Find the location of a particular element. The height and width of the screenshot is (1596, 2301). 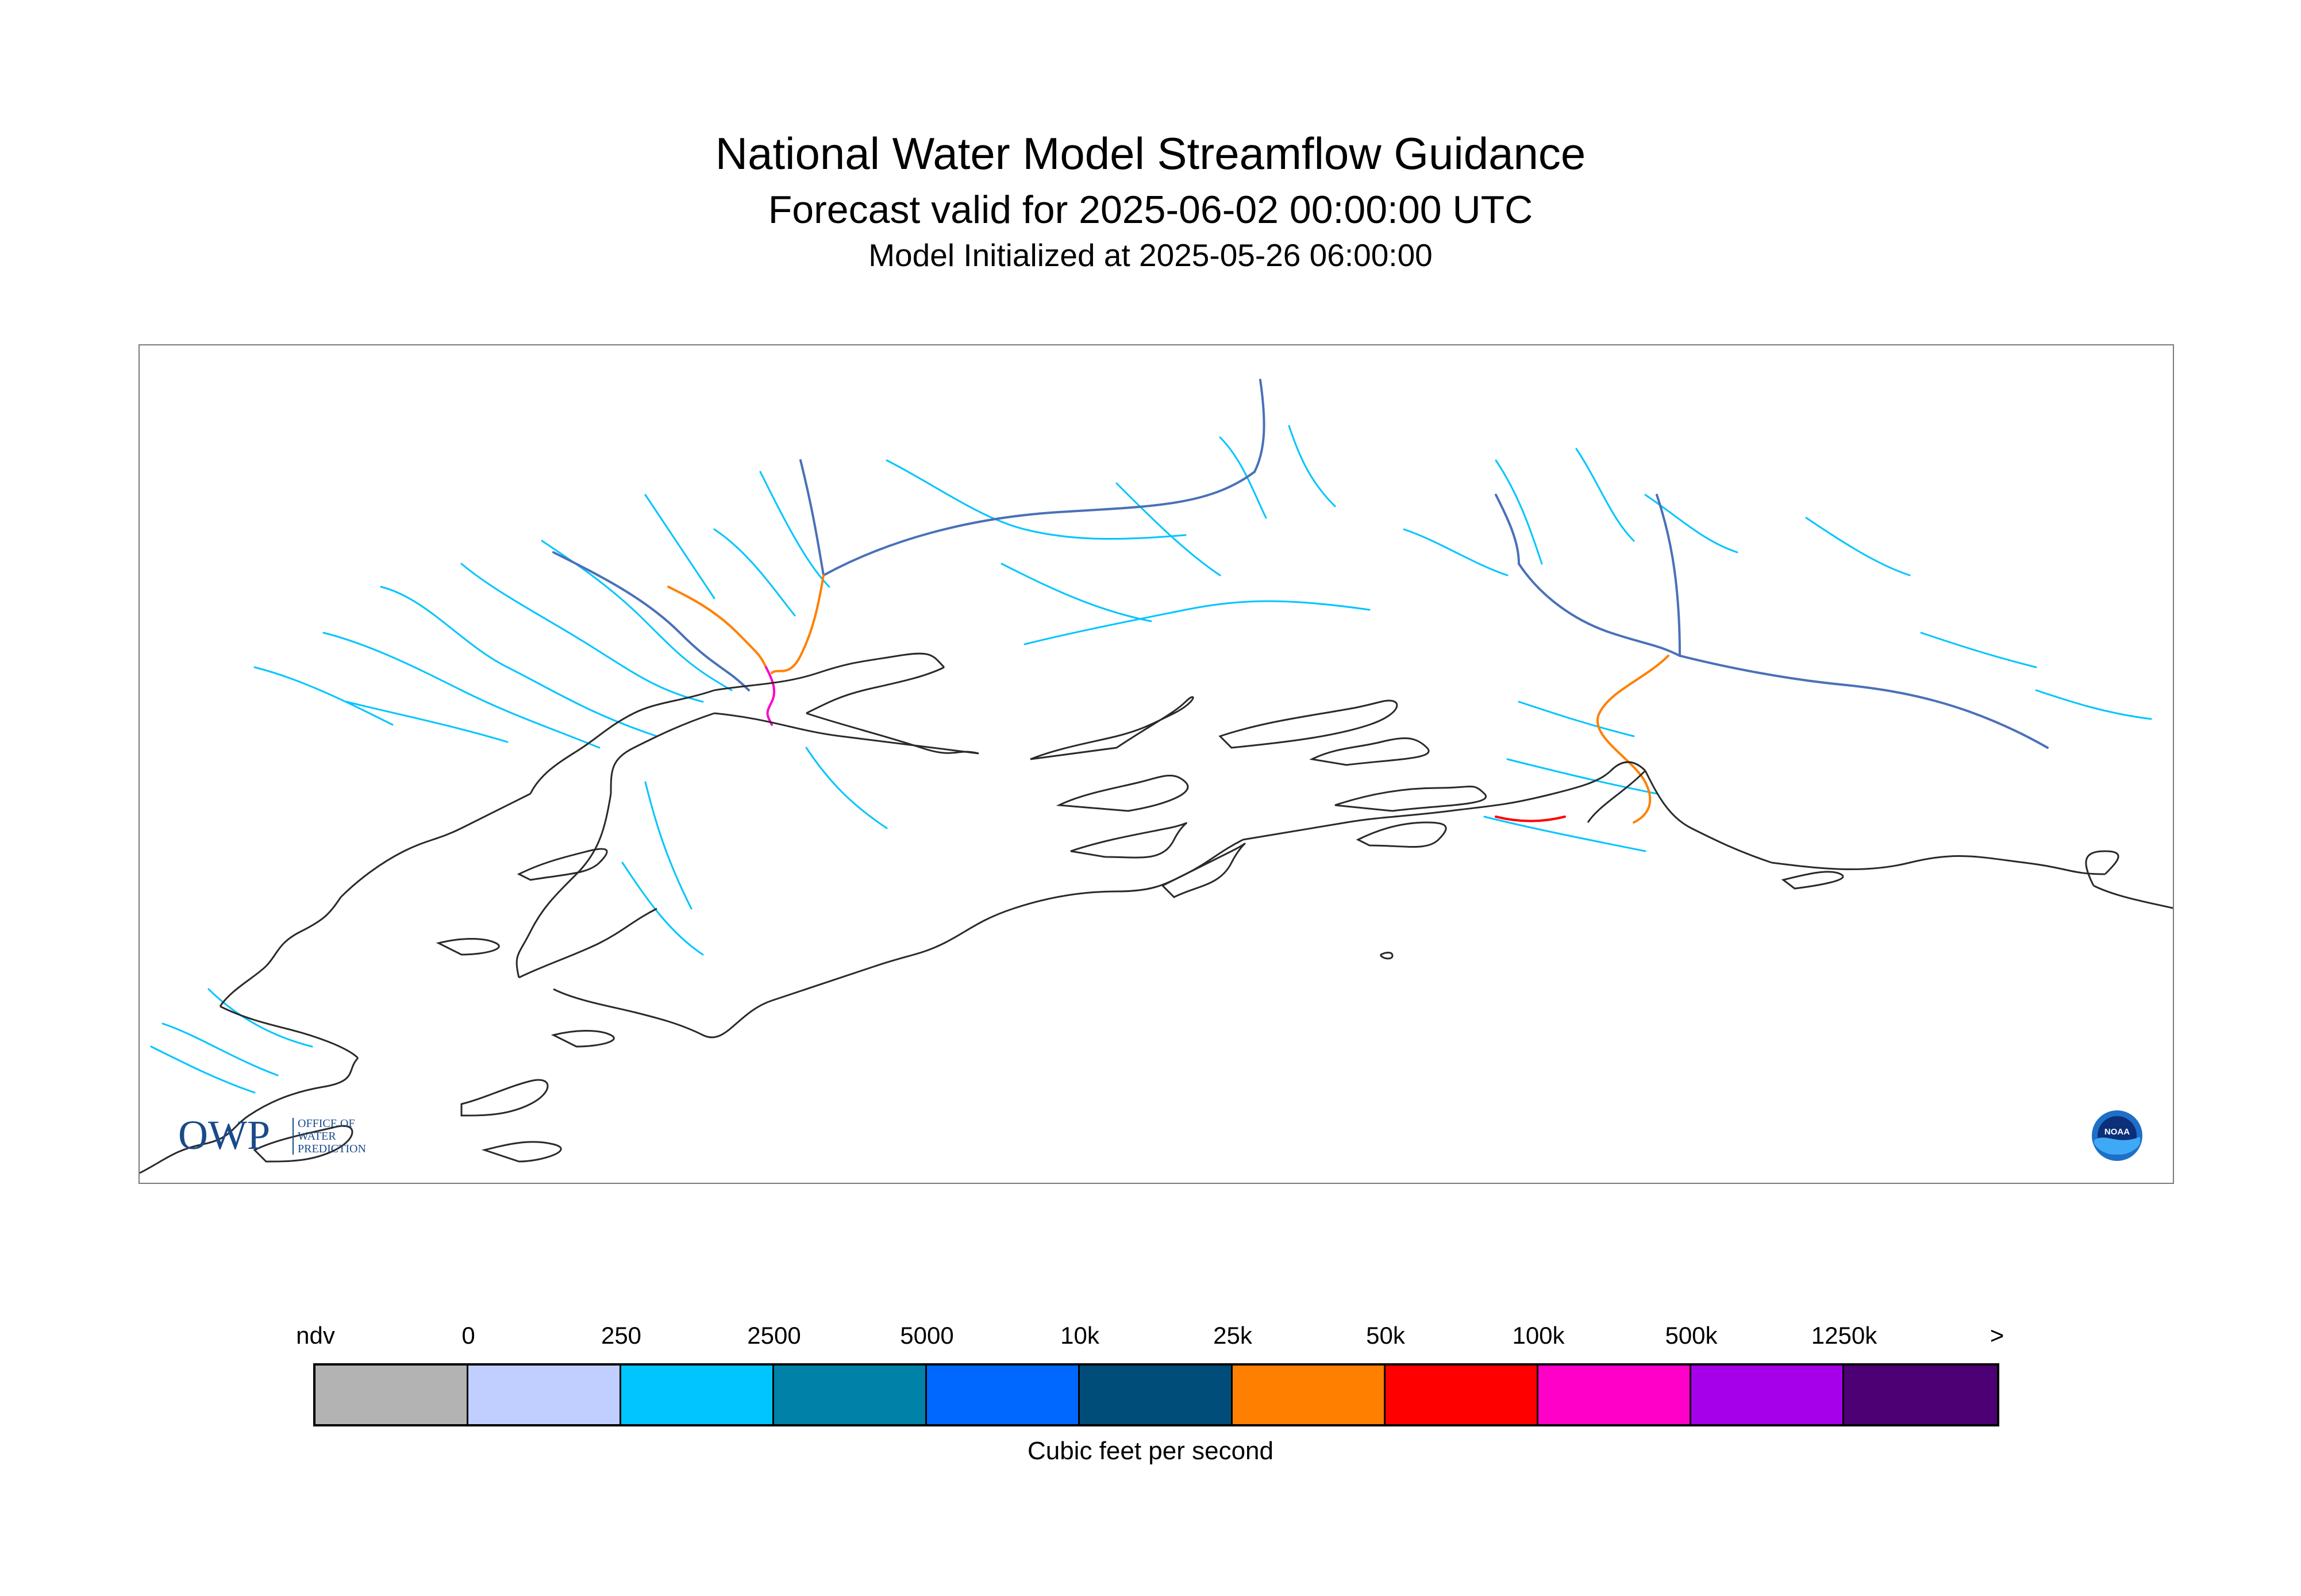

legend-label: > is located at coordinates (1997, 1336).